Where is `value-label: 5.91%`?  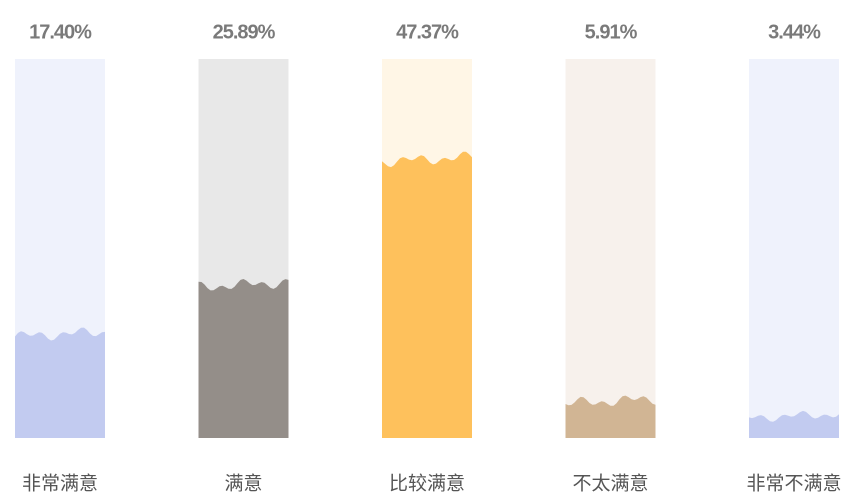
value-label: 5.91% is located at coordinates (611, 32).